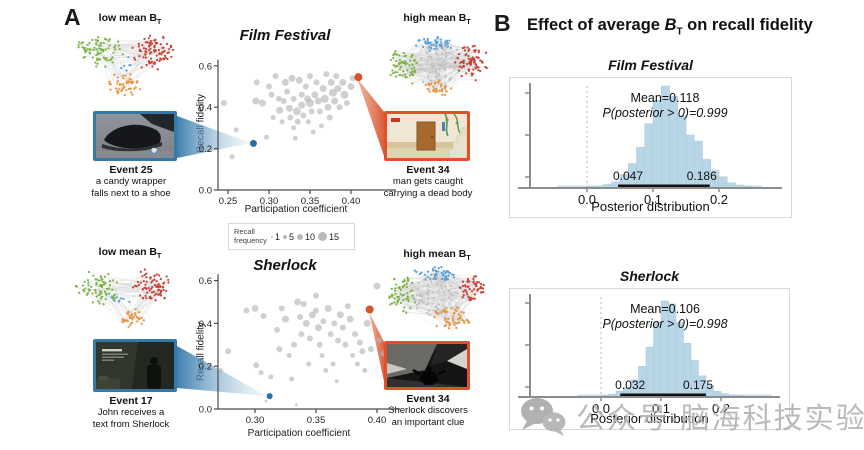 This screenshot has height=450, width=864. I want to click on event34-ff-title: Event 34, so click(428, 170).